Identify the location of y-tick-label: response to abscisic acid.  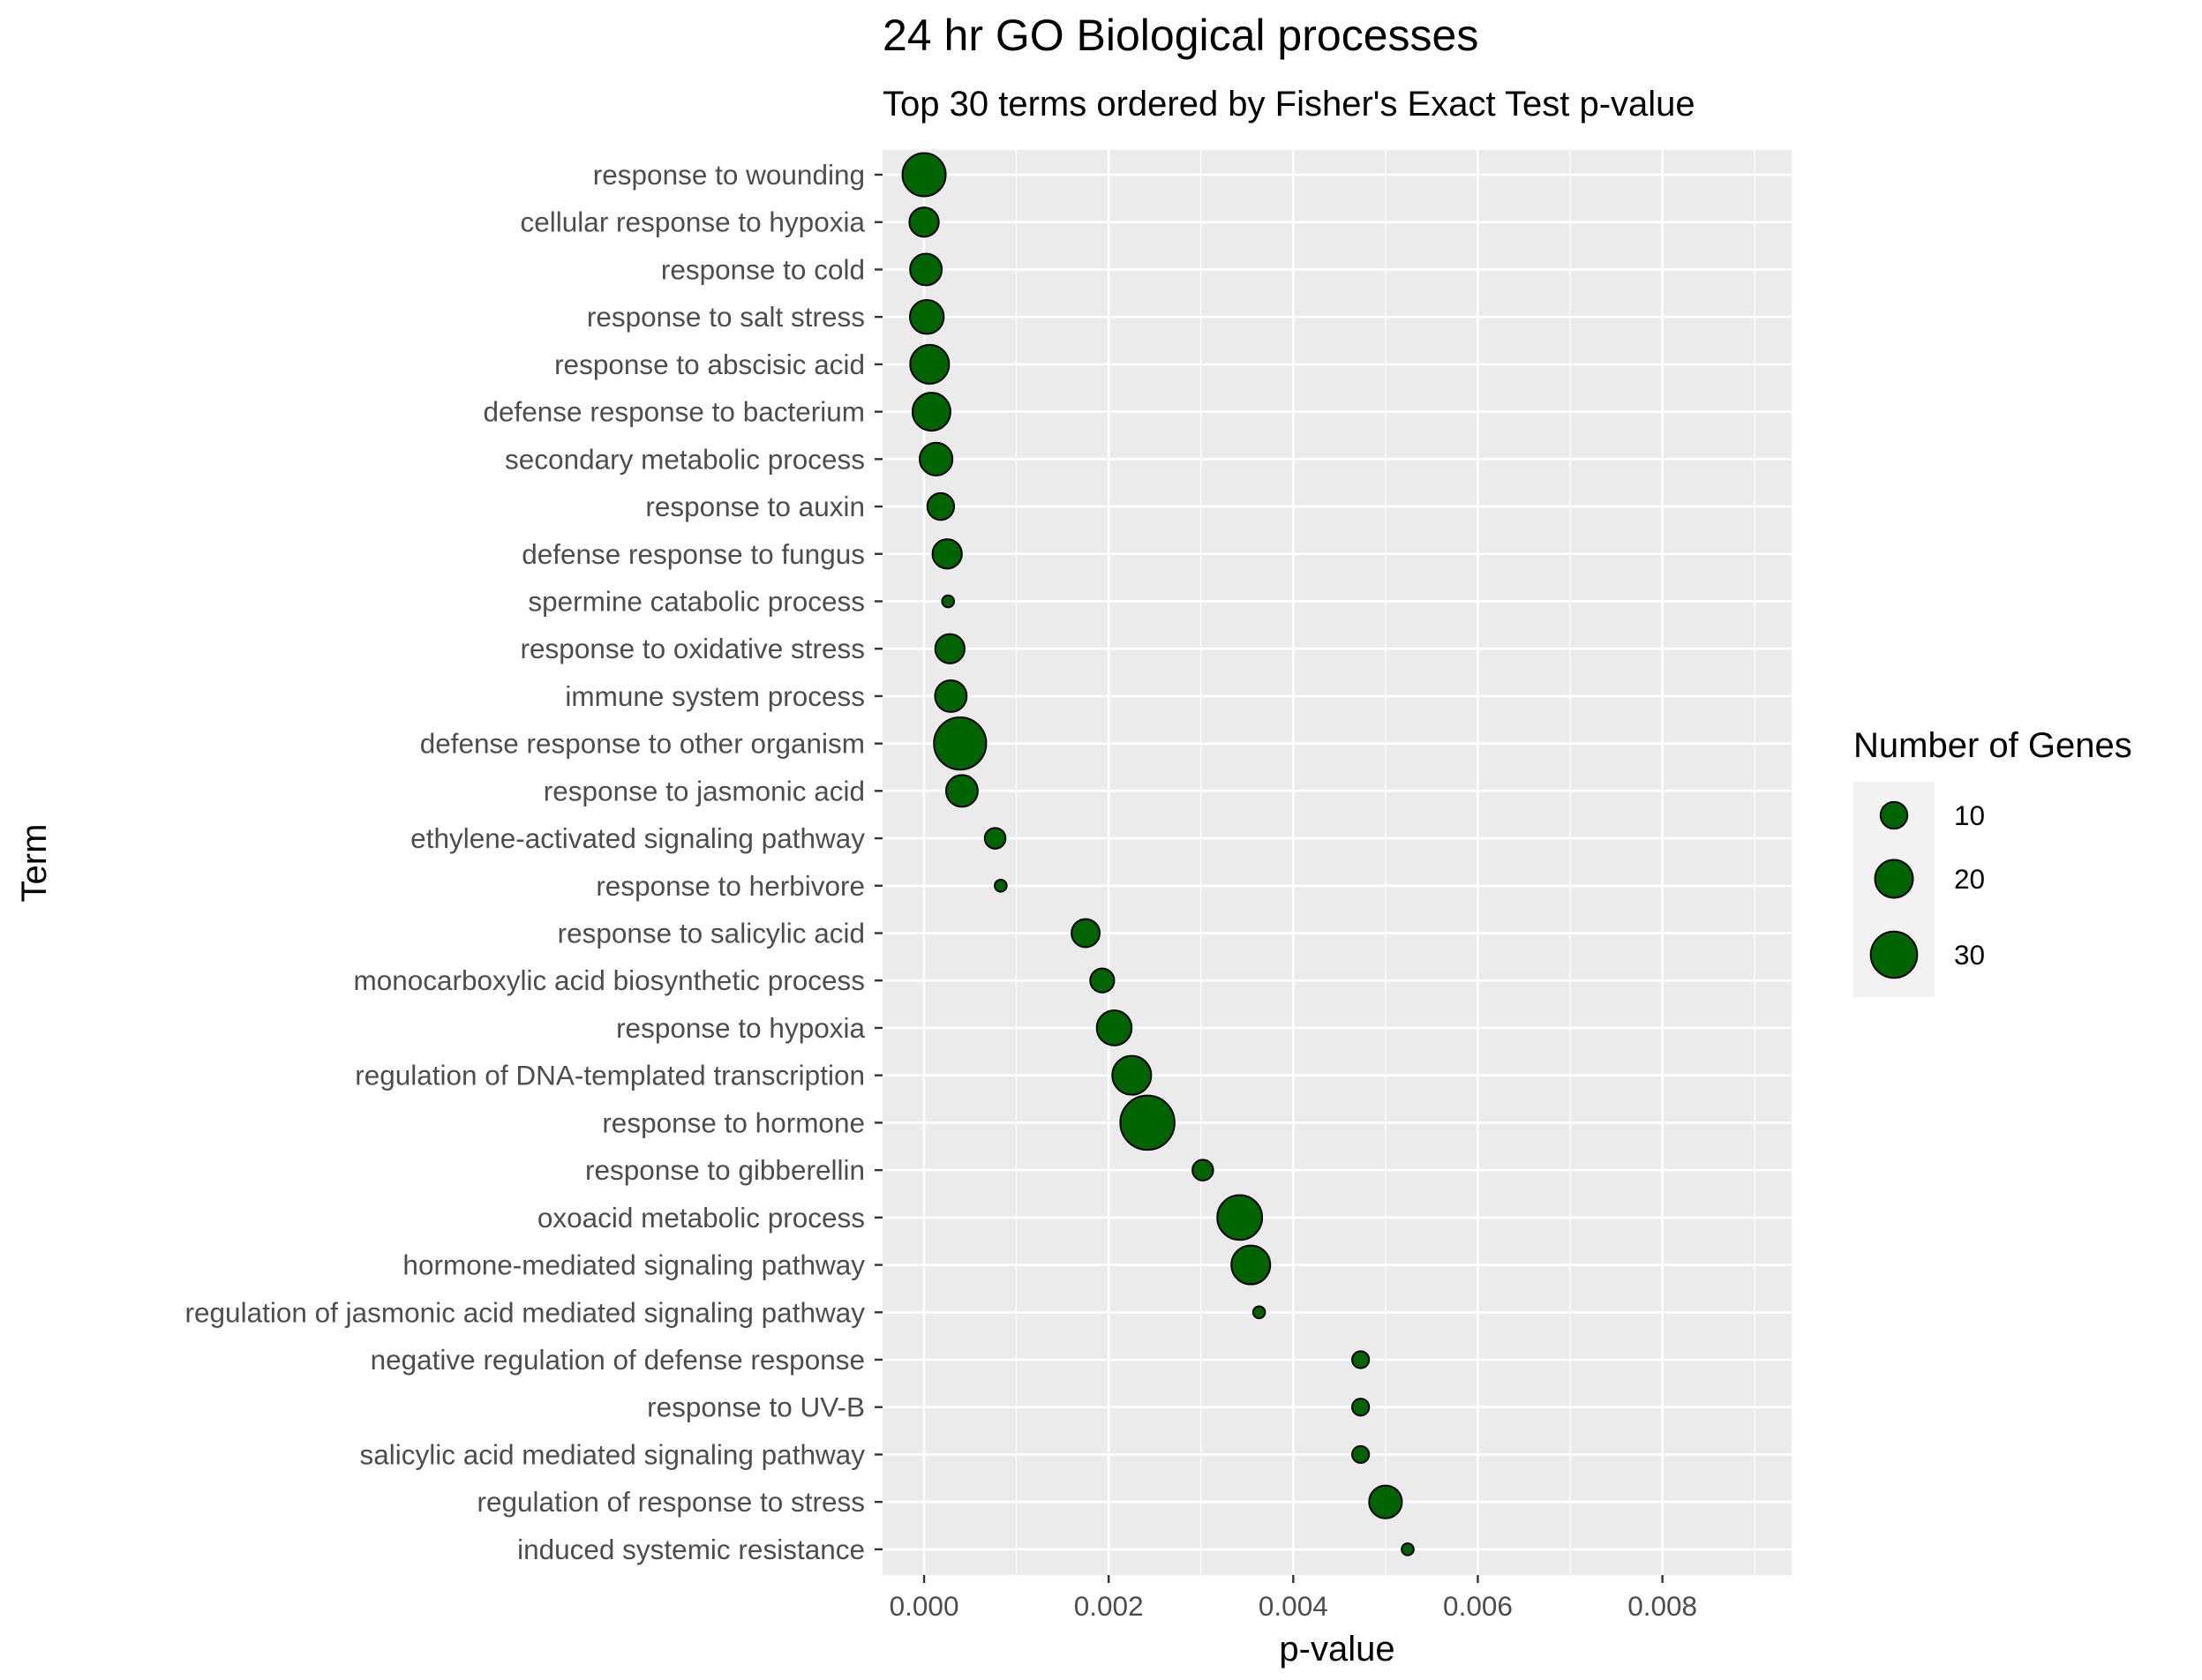
(709, 364).